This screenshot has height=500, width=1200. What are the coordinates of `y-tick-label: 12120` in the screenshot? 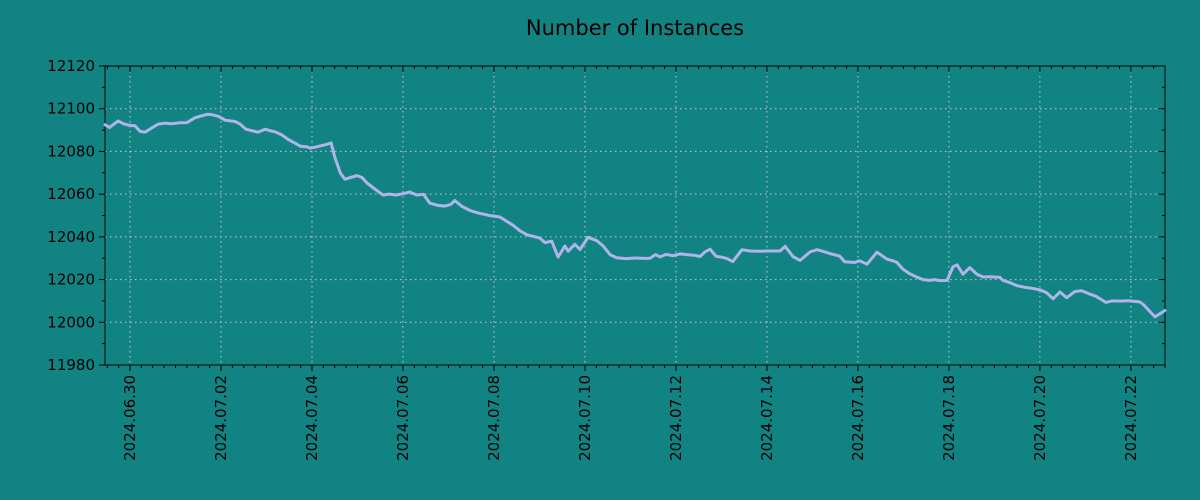 It's located at (71, 66).